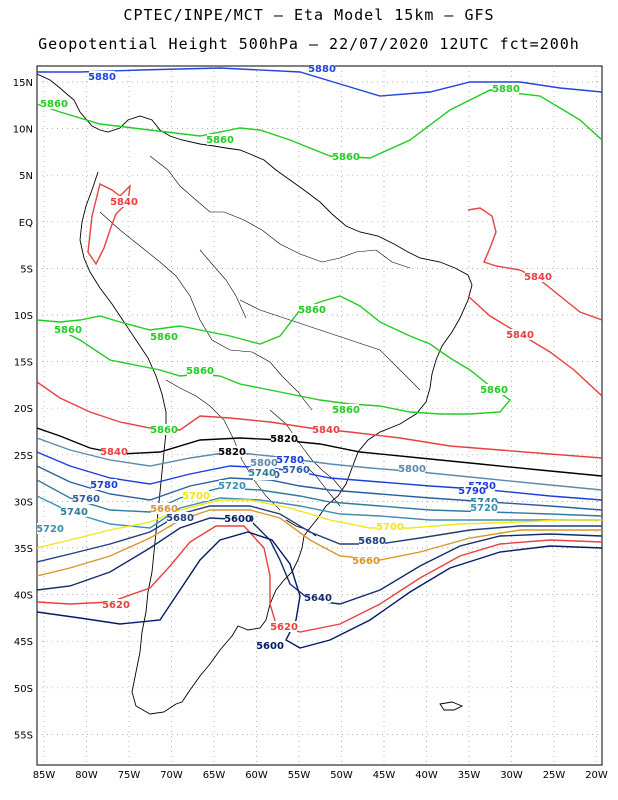 This screenshot has width=618, height=800. I want to click on border-chile-argentina-north, so click(223, 445).